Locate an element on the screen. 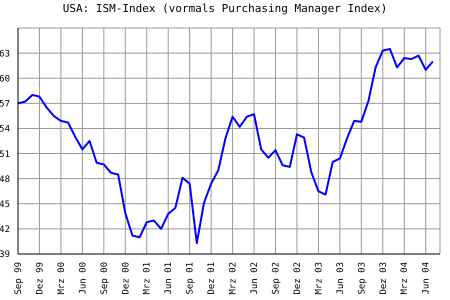  x-tick-label: Mrz 03 is located at coordinates (319, 278).